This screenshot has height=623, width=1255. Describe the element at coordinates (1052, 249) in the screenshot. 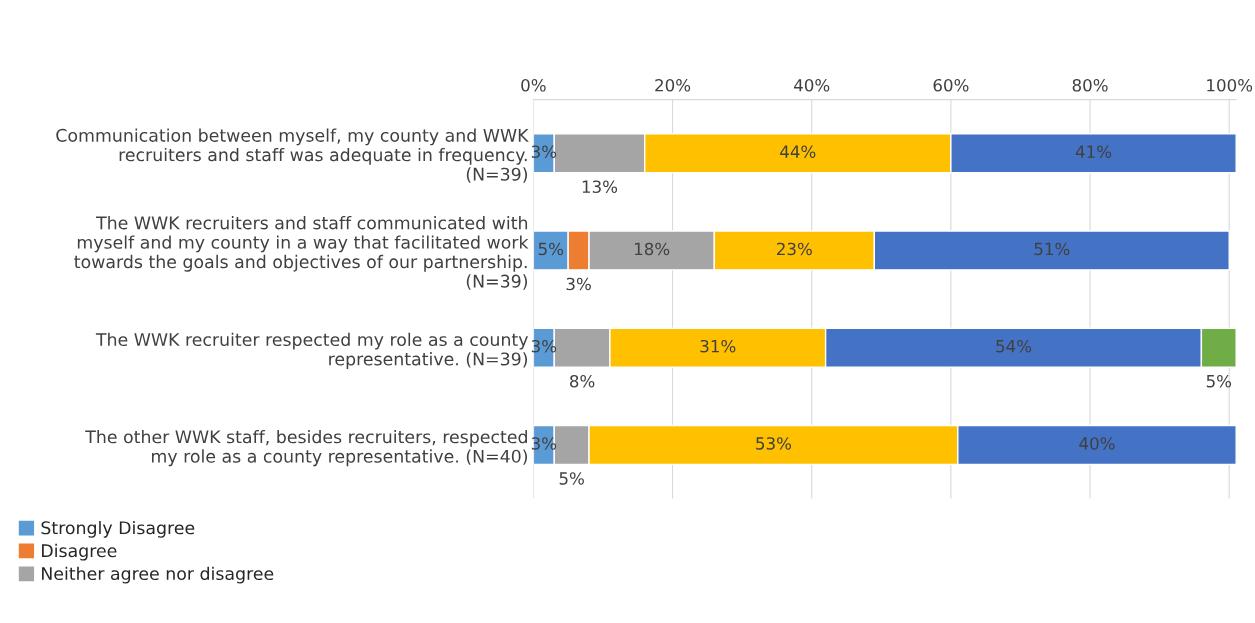

I see `data-label: 51%` at that location.